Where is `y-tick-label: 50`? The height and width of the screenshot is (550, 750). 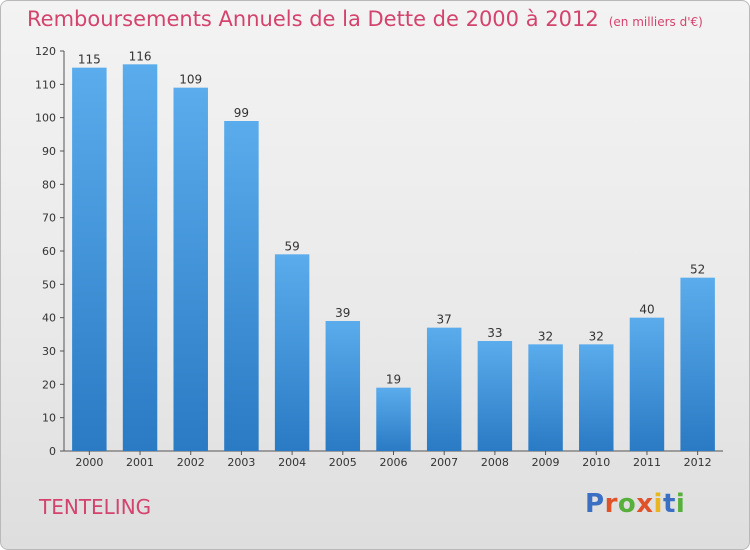
y-tick-label: 50 is located at coordinates (49, 284).